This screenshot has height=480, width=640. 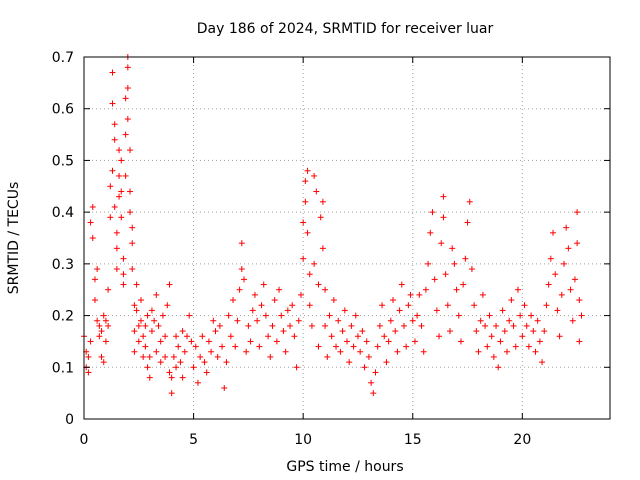 I want to click on y-tick-label: 0.1, so click(x=63, y=368).